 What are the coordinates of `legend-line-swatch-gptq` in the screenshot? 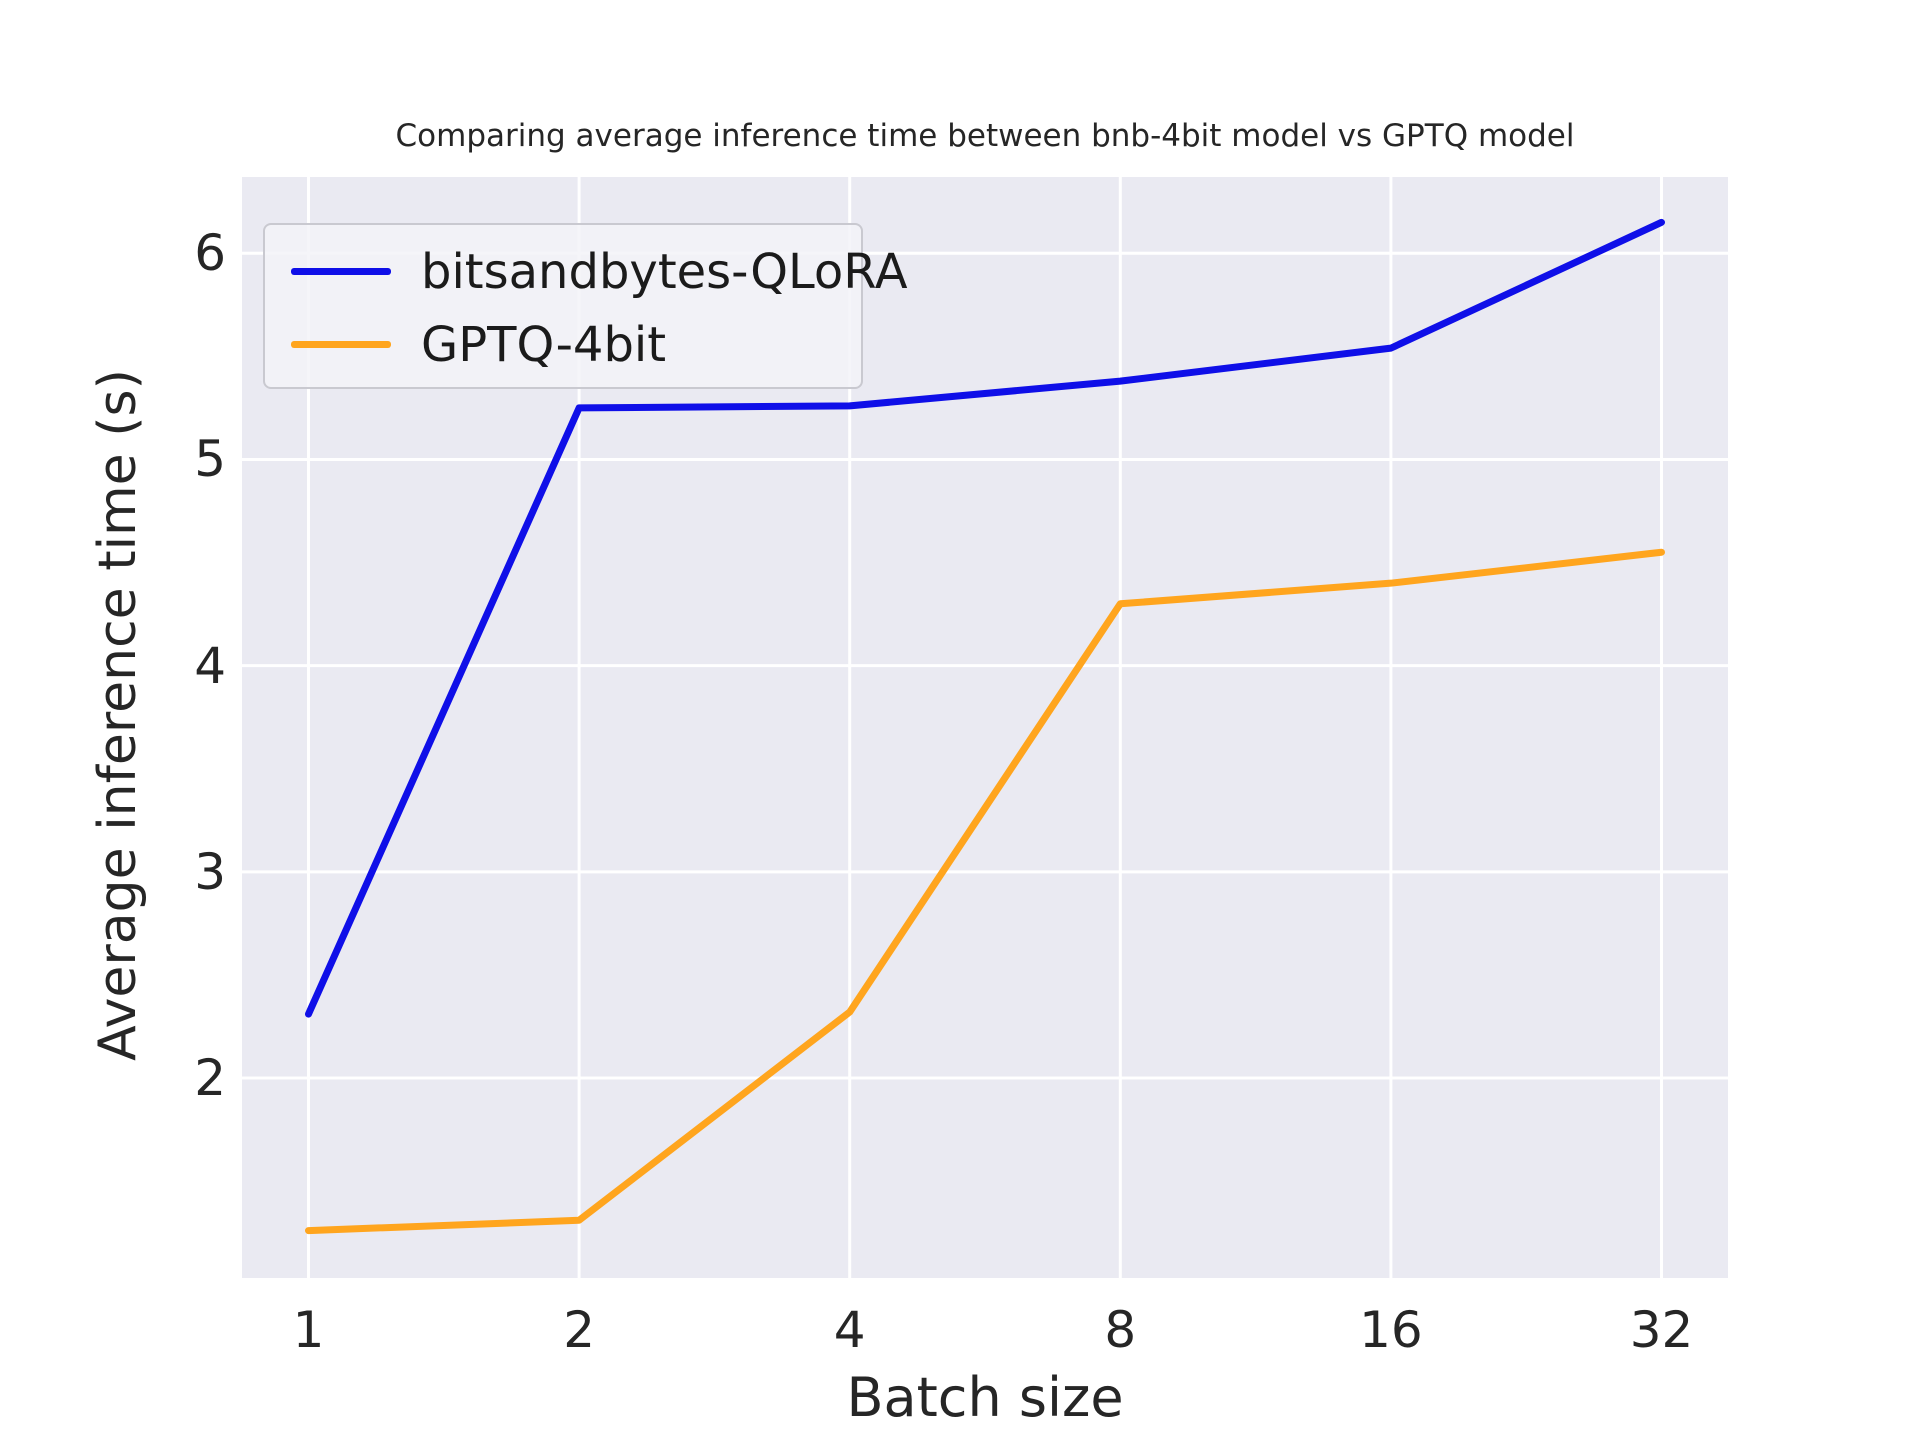 It's located at (341, 344).